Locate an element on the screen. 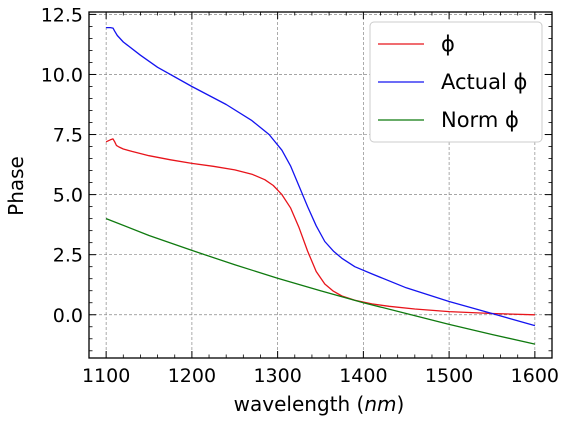  y-tick-labels: 0.0 2.5 5.0 7.5 10.0 12.5 is located at coordinates (62, 165).